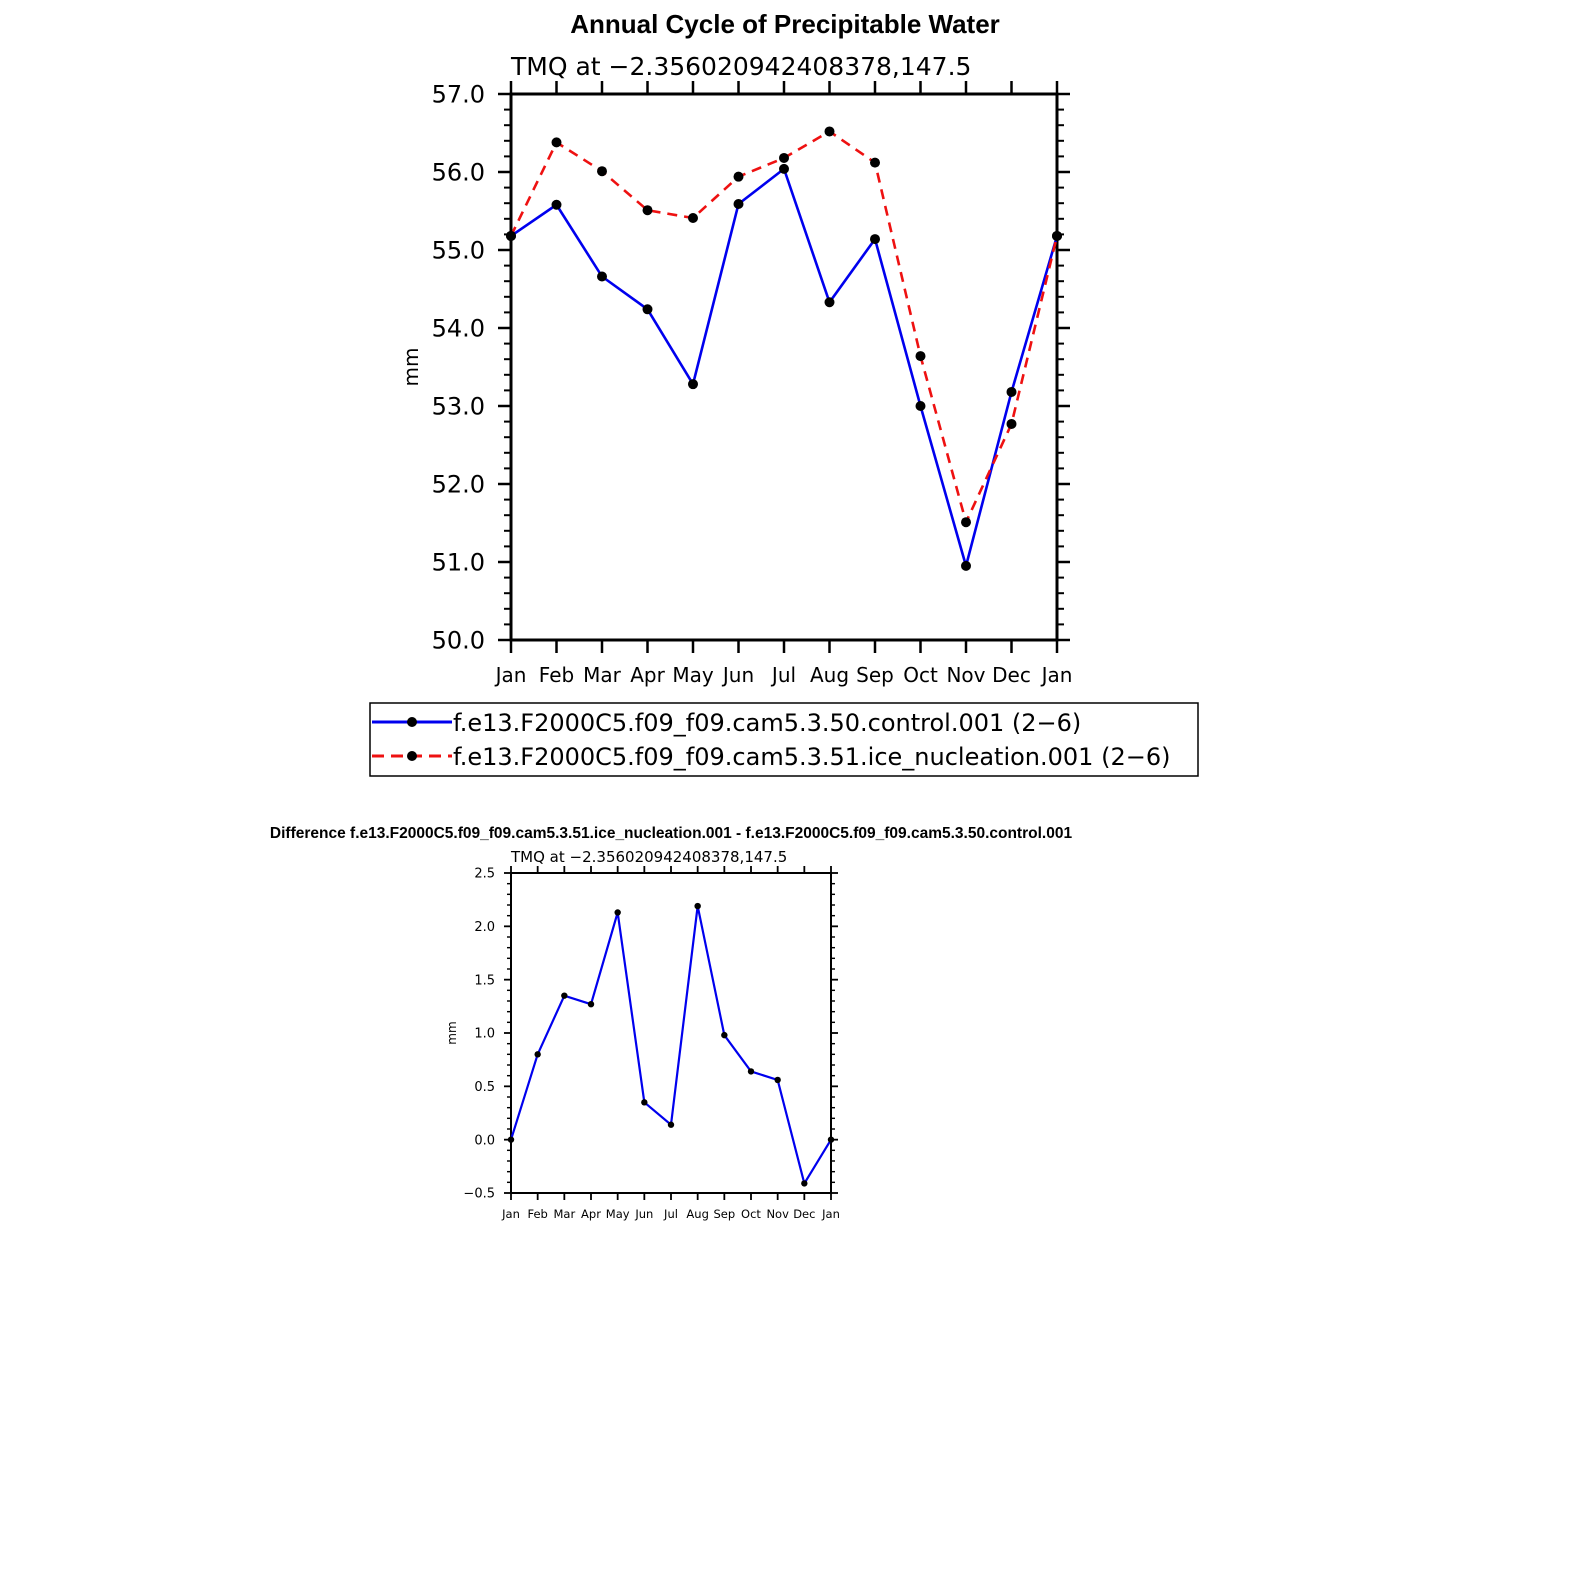 The width and height of the screenshot is (1574, 1574). What do you see at coordinates (458, 563) in the screenshot?
I see `y-tick-label: 51.0` at bounding box center [458, 563].